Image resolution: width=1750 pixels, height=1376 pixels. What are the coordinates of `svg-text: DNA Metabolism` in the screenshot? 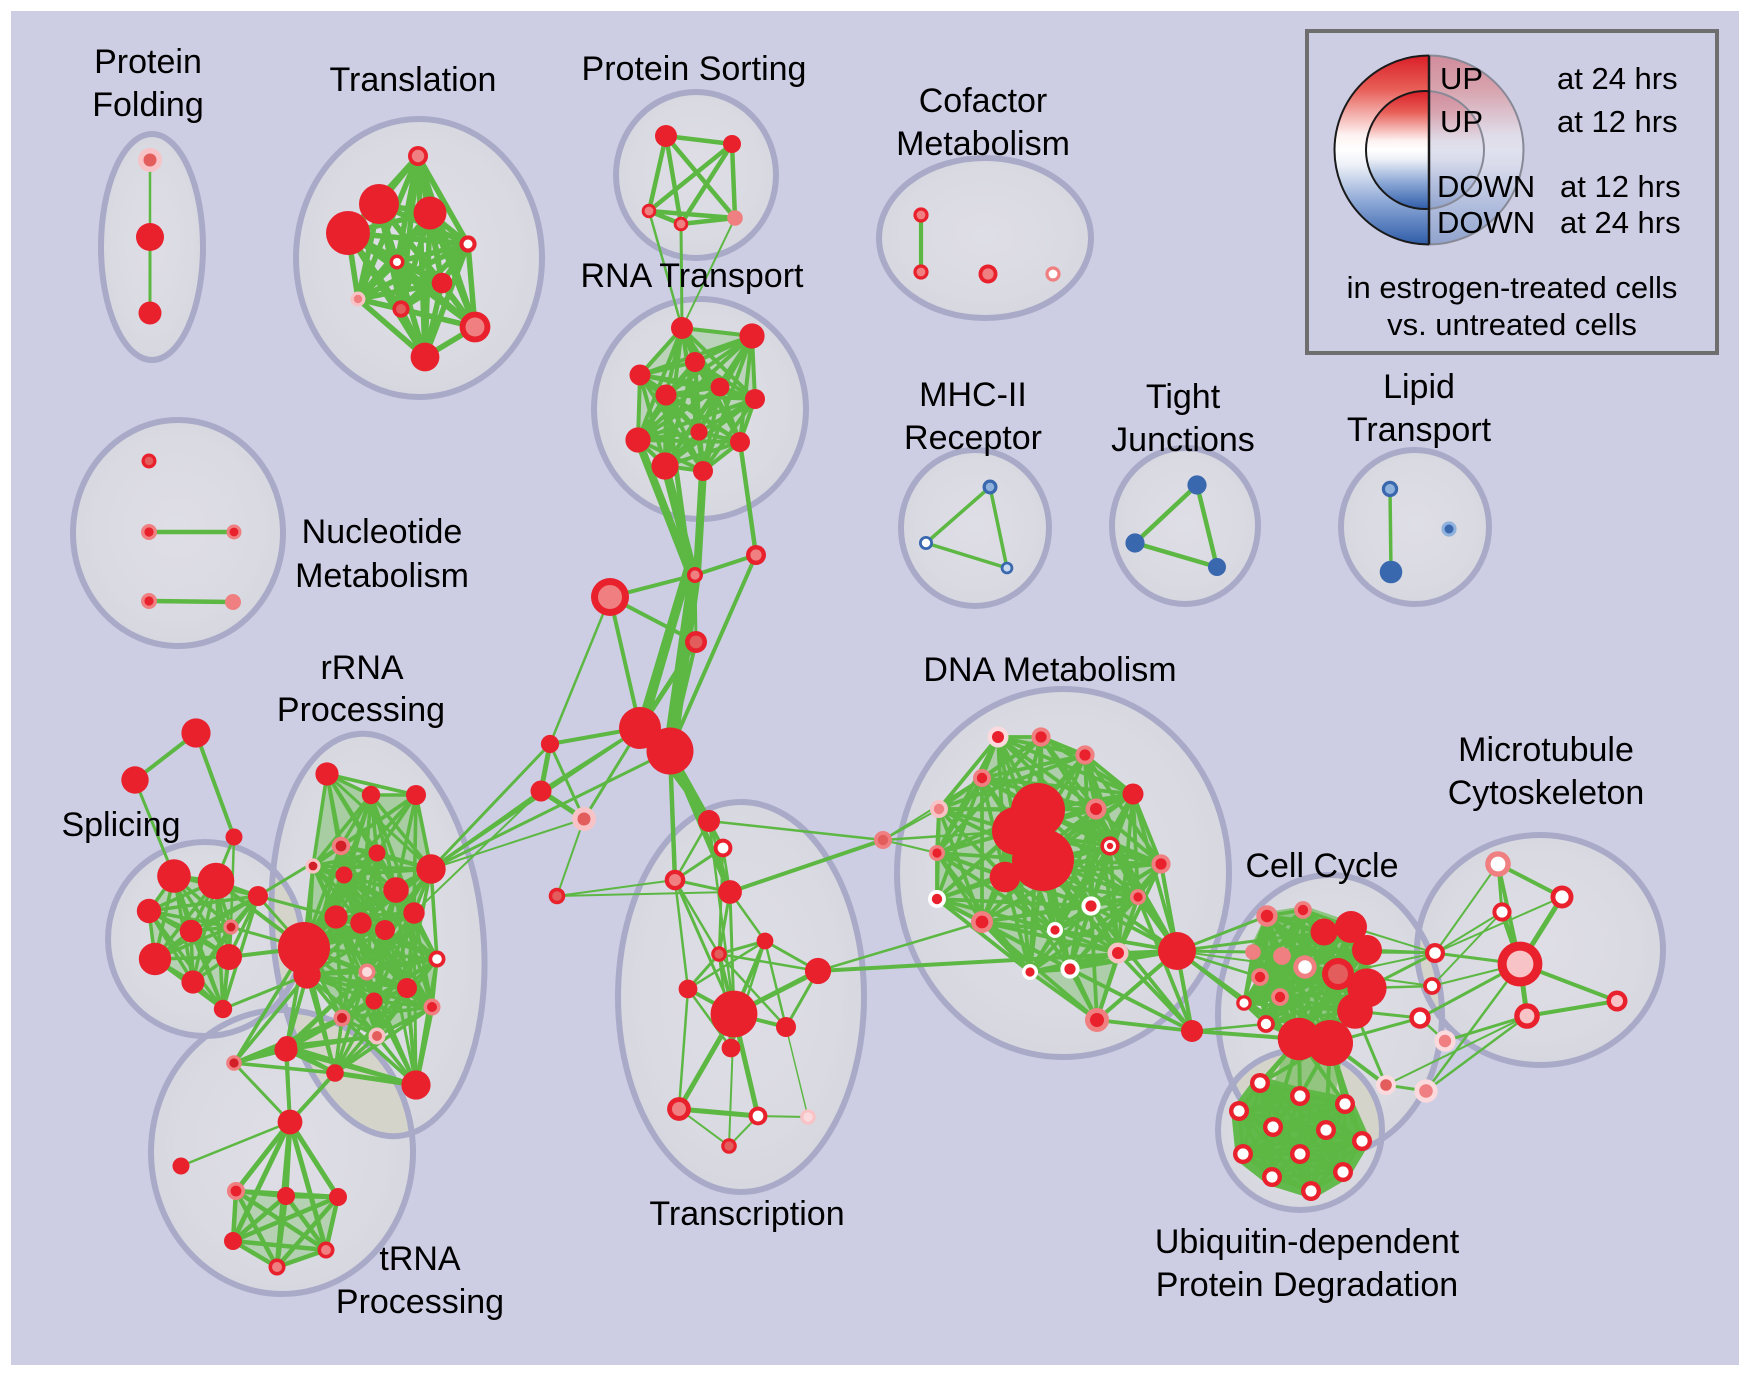 It's located at (1049, 670).